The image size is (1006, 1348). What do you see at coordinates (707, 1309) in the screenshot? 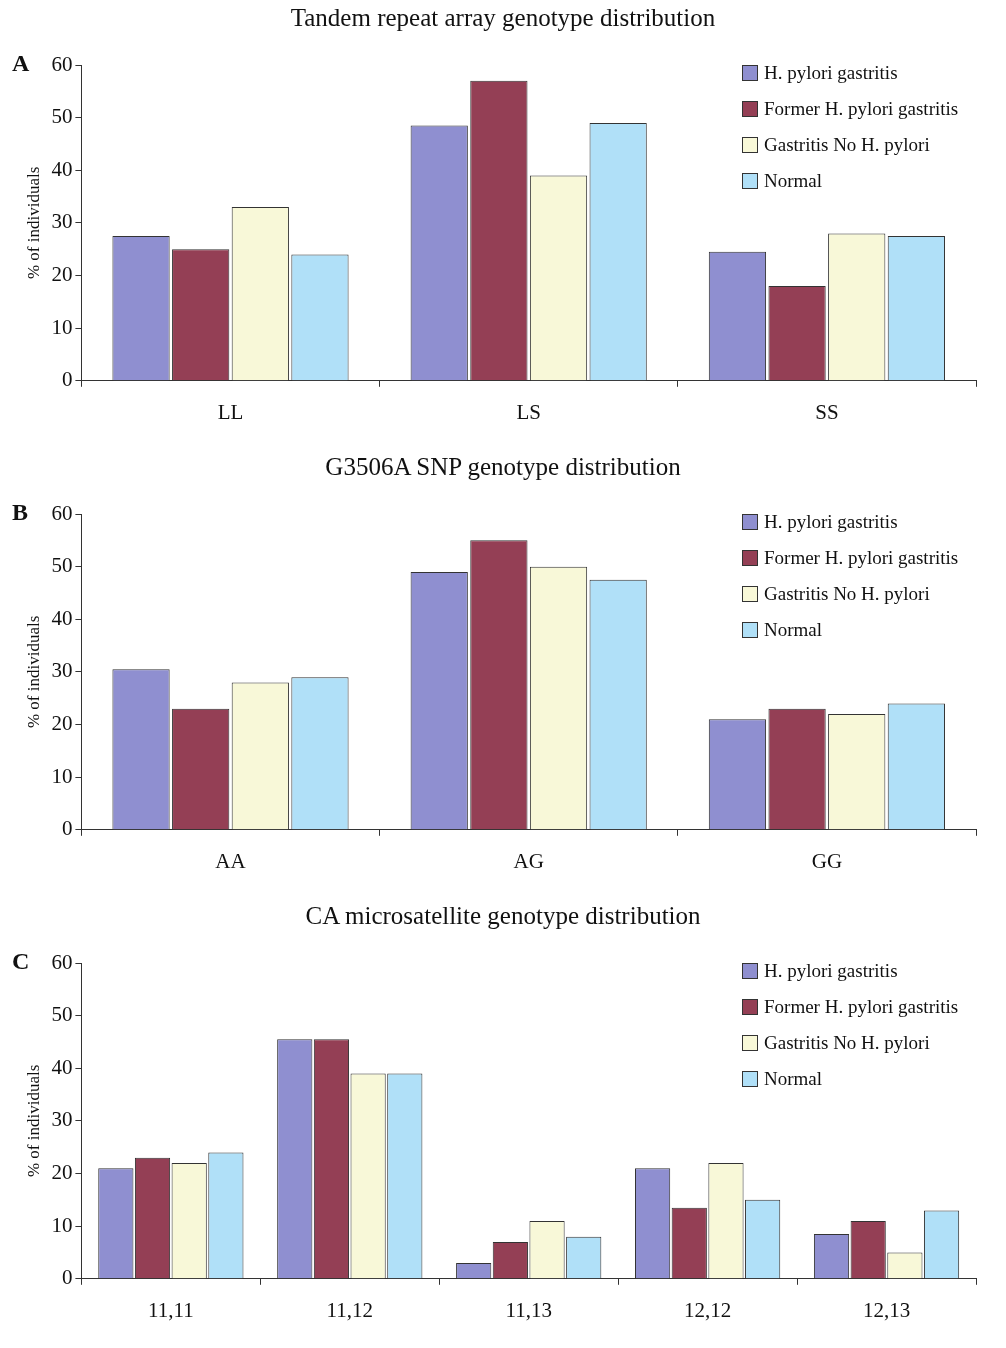
I see `x-tick-label: 12,12` at bounding box center [707, 1309].